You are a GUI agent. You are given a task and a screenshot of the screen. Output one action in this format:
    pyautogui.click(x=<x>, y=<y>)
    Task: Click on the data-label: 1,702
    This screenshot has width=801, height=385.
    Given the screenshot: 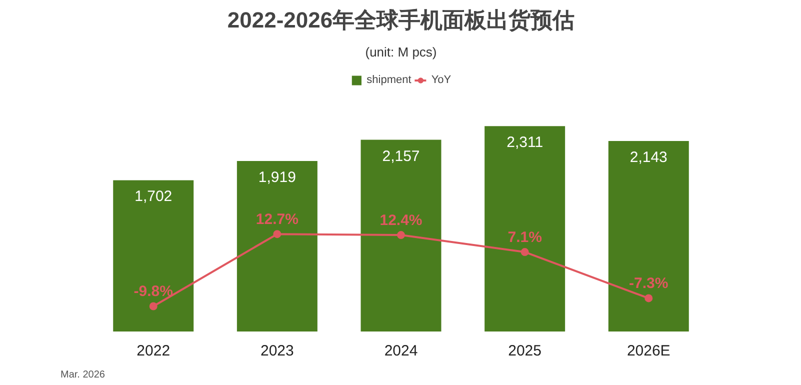 What is the action you would take?
    pyautogui.click(x=153, y=197)
    